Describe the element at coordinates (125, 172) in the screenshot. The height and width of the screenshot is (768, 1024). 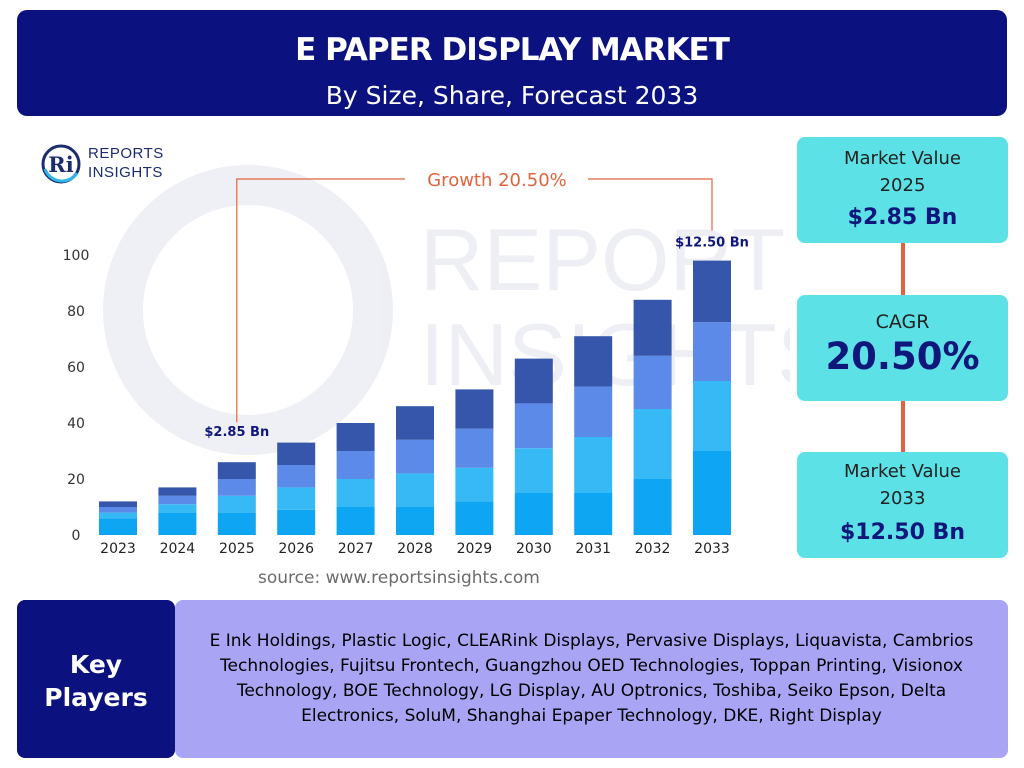
I see `logo-line-2: INSIGHTS` at that location.